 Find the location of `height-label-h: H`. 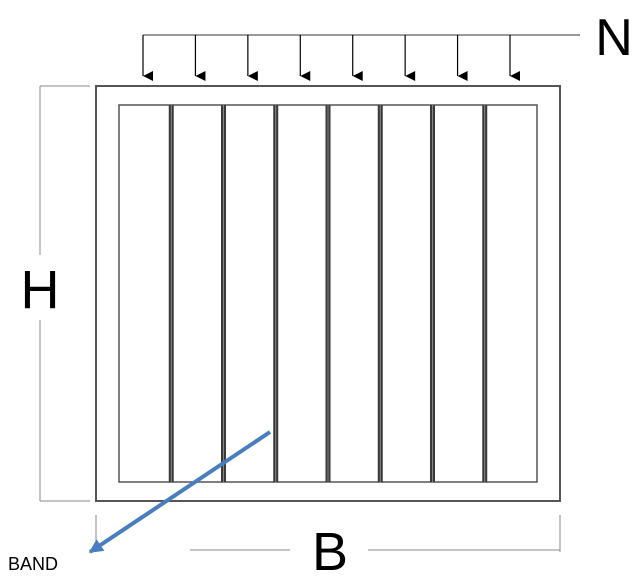

height-label-h: H is located at coordinates (40, 290).